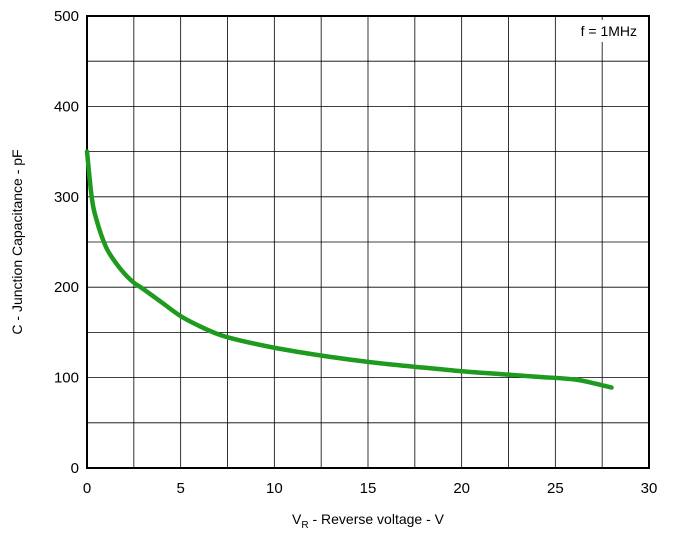  Describe the element at coordinates (368, 488) in the screenshot. I see `x-tick-label: 15` at that location.